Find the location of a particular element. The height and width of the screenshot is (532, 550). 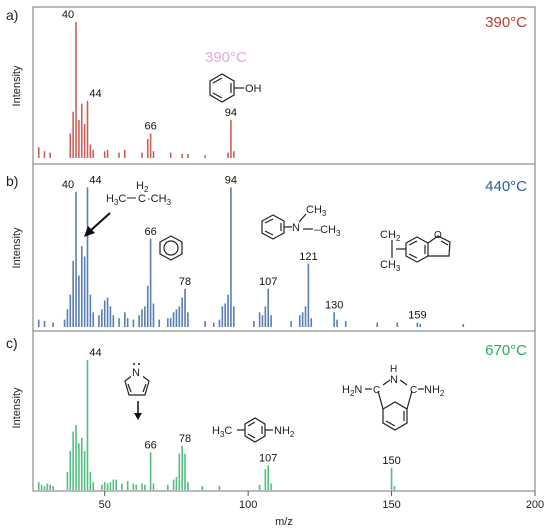

panel-c-peak-labels: 44 66 78 107 150 is located at coordinates (244, 407).